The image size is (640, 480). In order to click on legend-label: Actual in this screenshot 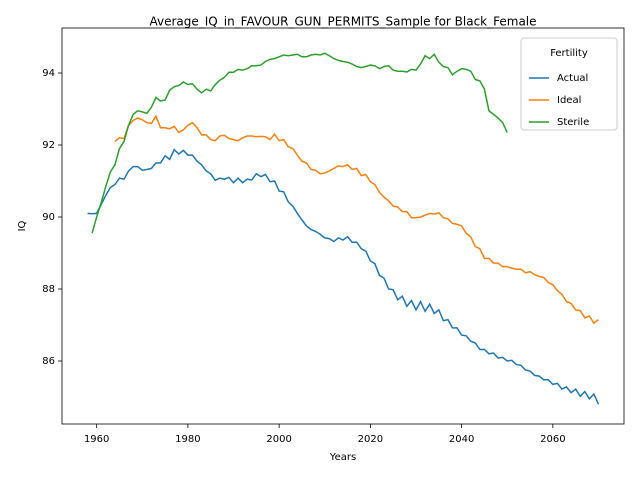, I will do `click(572, 78)`.